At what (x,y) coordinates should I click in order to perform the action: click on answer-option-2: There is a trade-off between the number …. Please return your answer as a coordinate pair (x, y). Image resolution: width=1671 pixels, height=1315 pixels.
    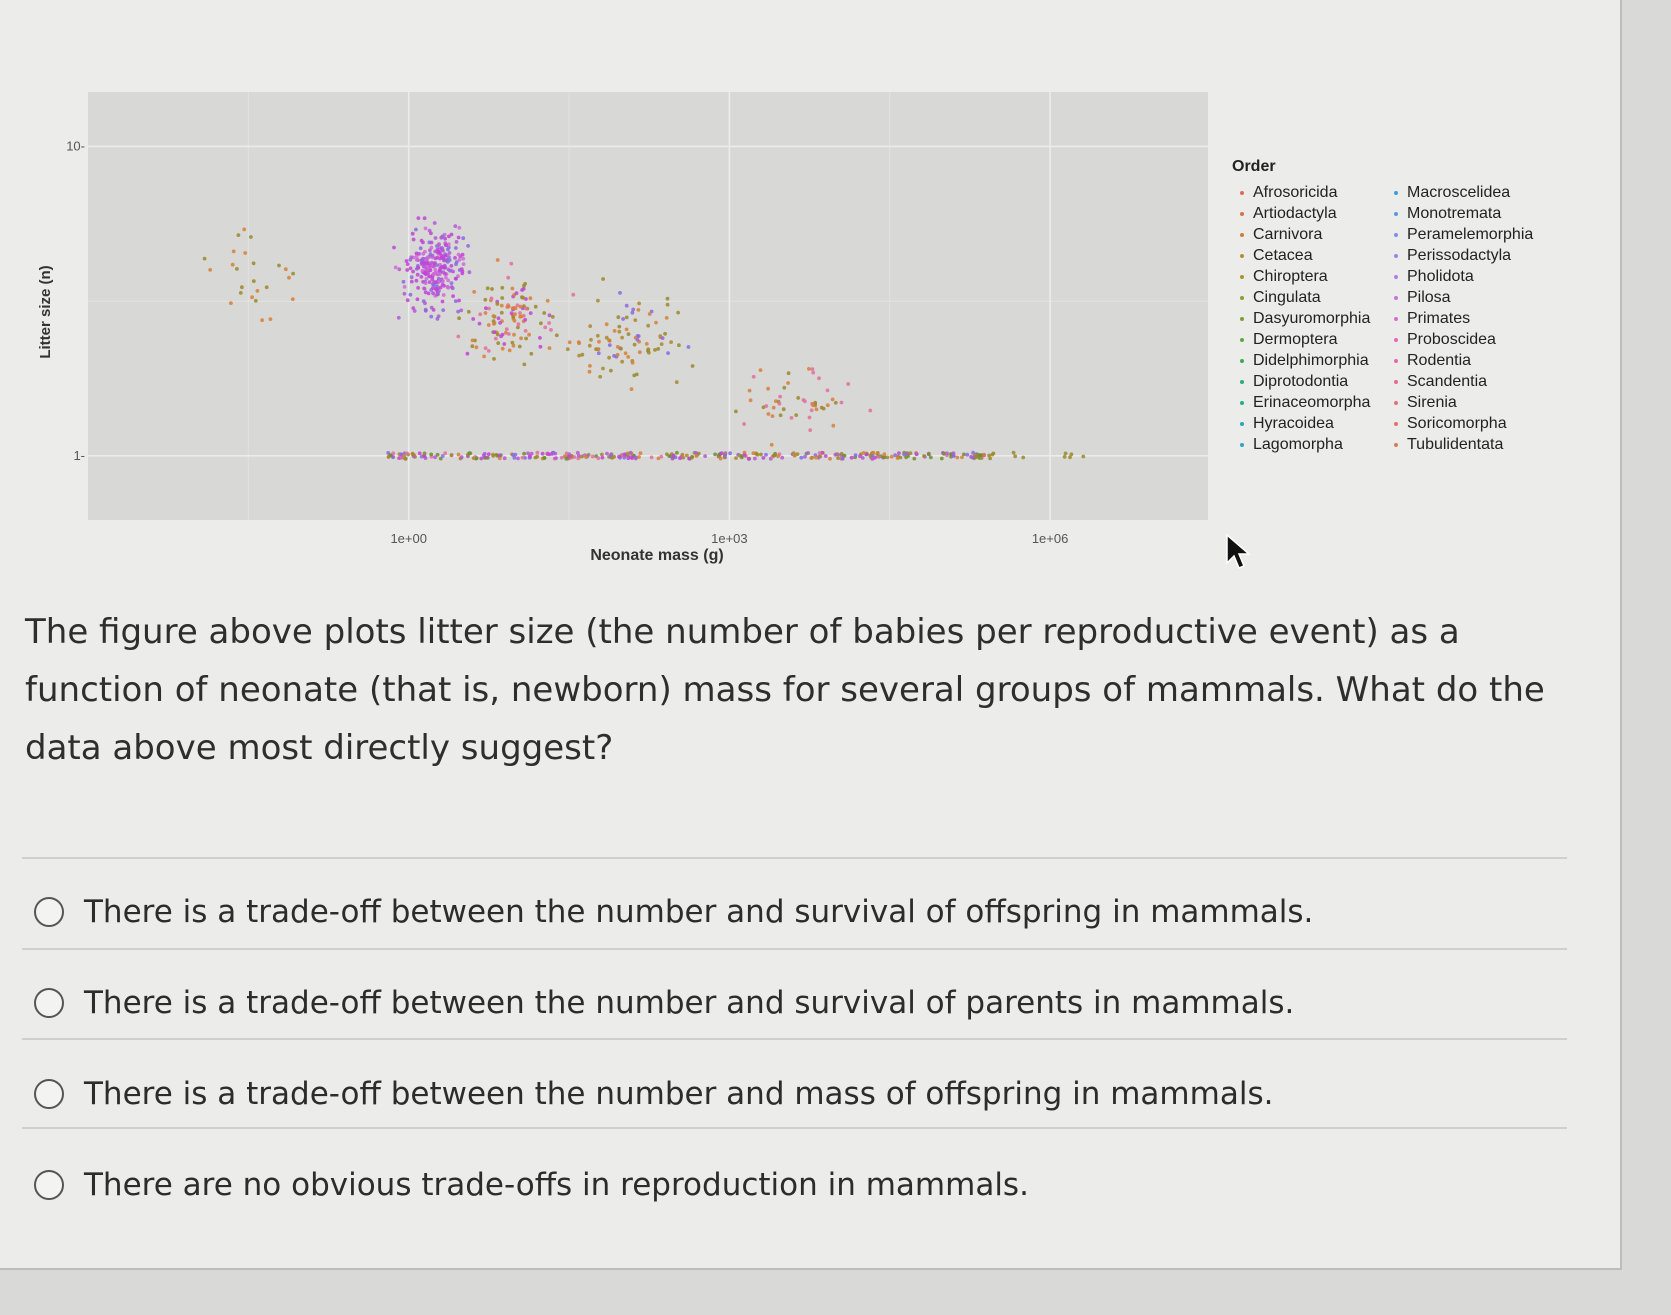
    Looking at the image, I should click on (784, 1003).